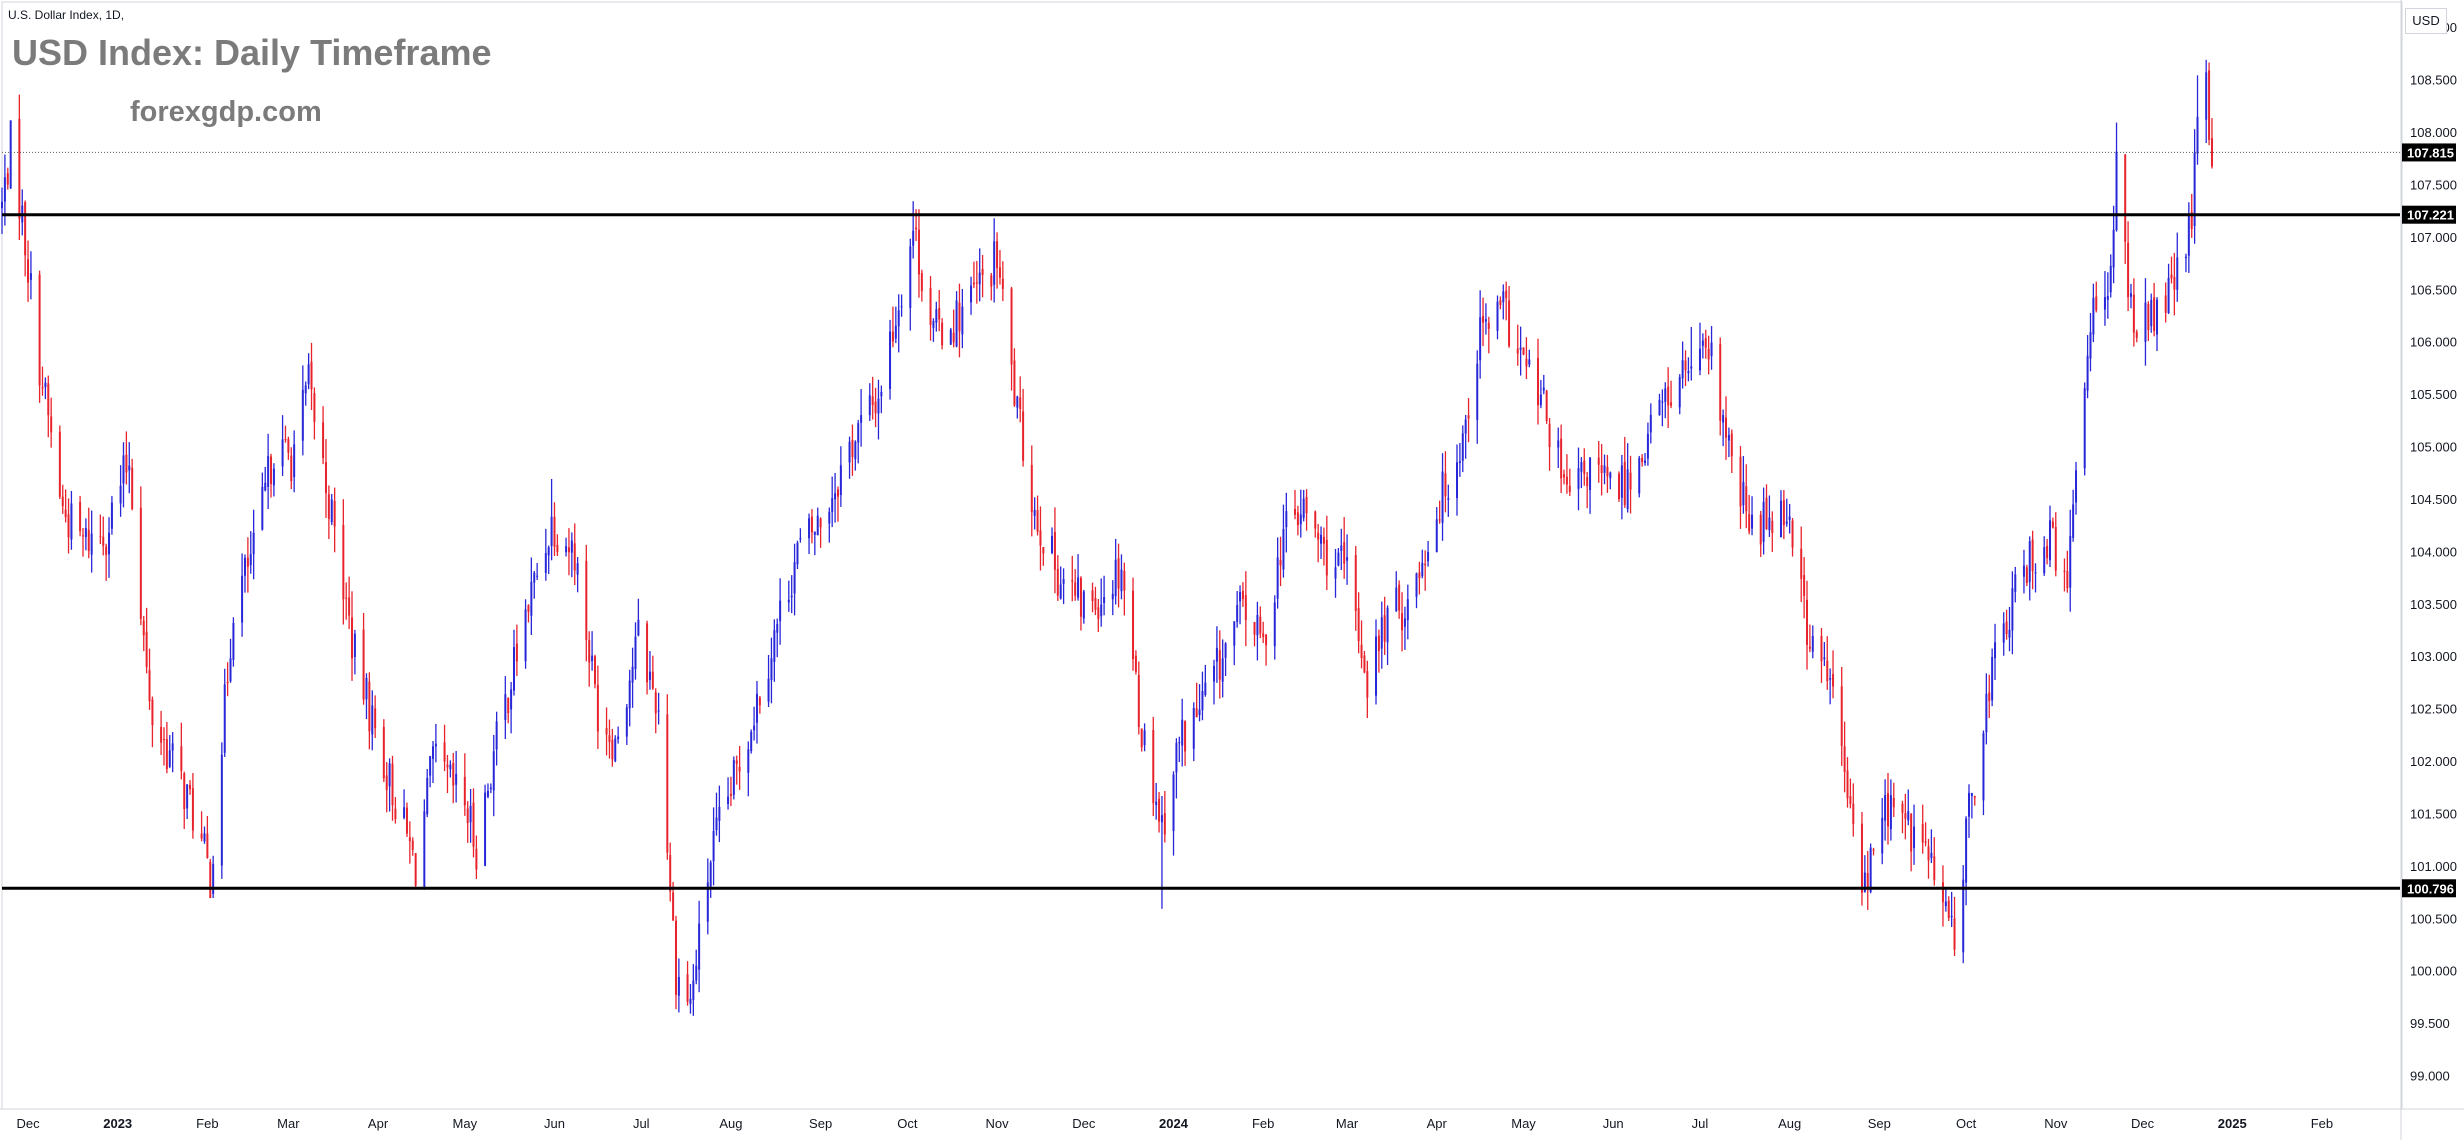 Image resolution: width=2464 pixels, height=1145 pixels. I want to click on x-tick-label: 2024, so click(1174, 1123).